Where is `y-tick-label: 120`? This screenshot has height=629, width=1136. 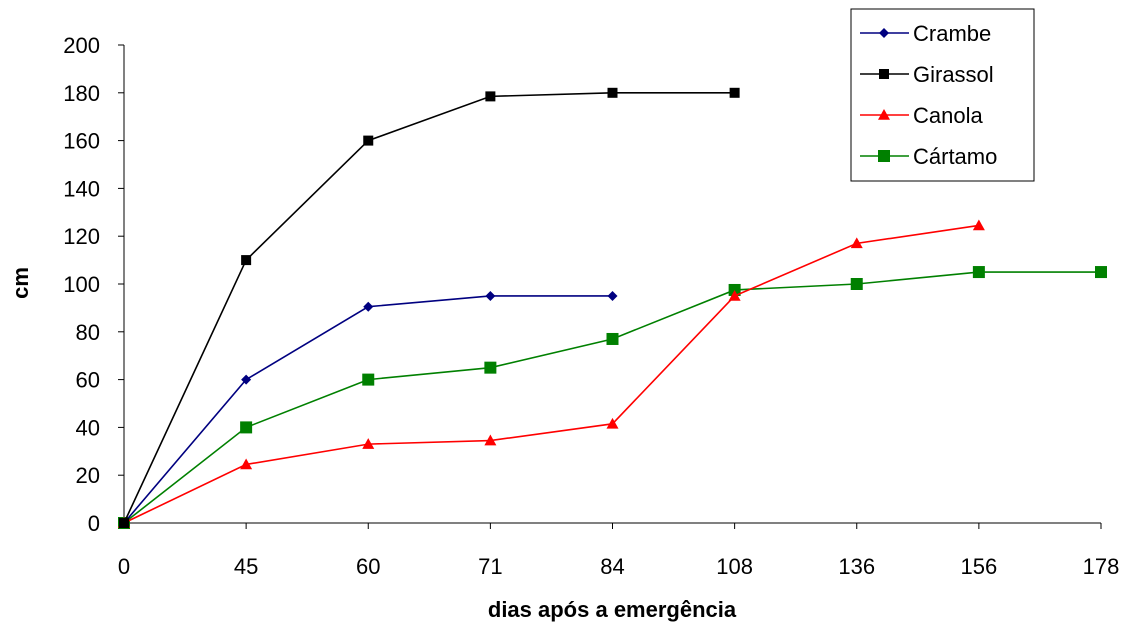
y-tick-label: 120 is located at coordinates (81, 236).